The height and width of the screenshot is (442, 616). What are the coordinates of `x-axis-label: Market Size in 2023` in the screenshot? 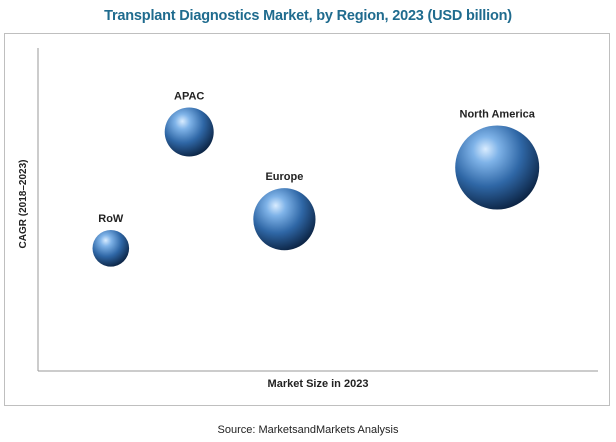 It's located at (318, 384).